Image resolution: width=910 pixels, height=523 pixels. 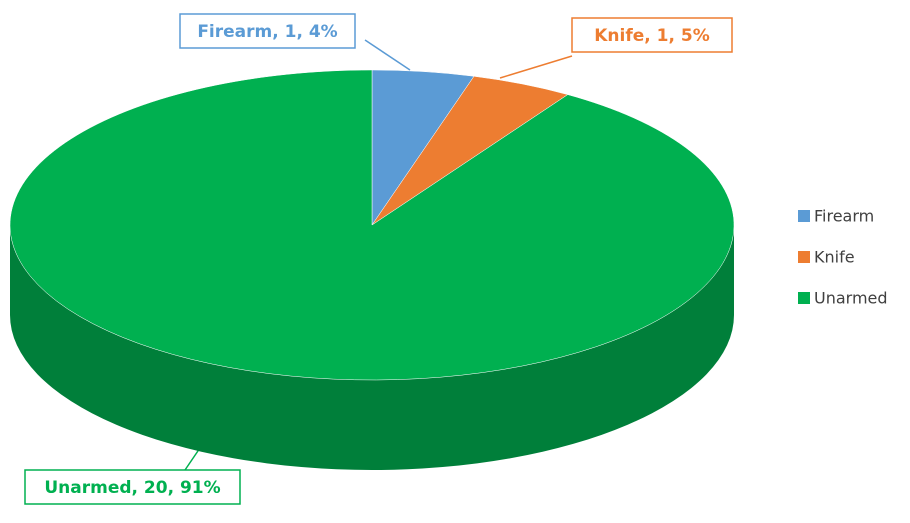 I want to click on data-label: Unarmed, 20, 91%, so click(x=132, y=488).